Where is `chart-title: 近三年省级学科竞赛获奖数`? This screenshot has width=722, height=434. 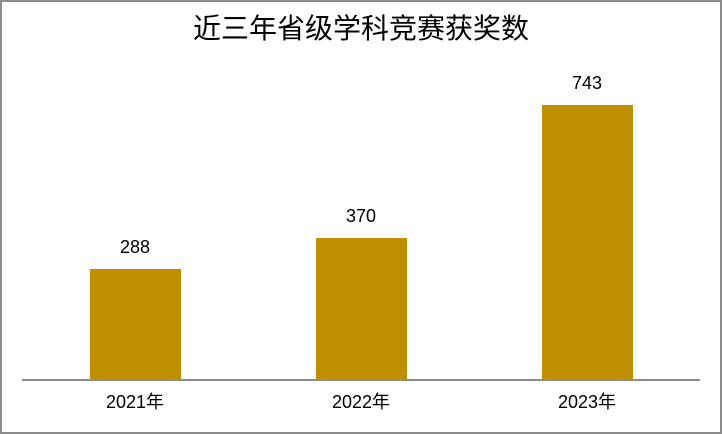
chart-title: 近三年省级学科竞赛获奖数 is located at coordinates (360, 28).